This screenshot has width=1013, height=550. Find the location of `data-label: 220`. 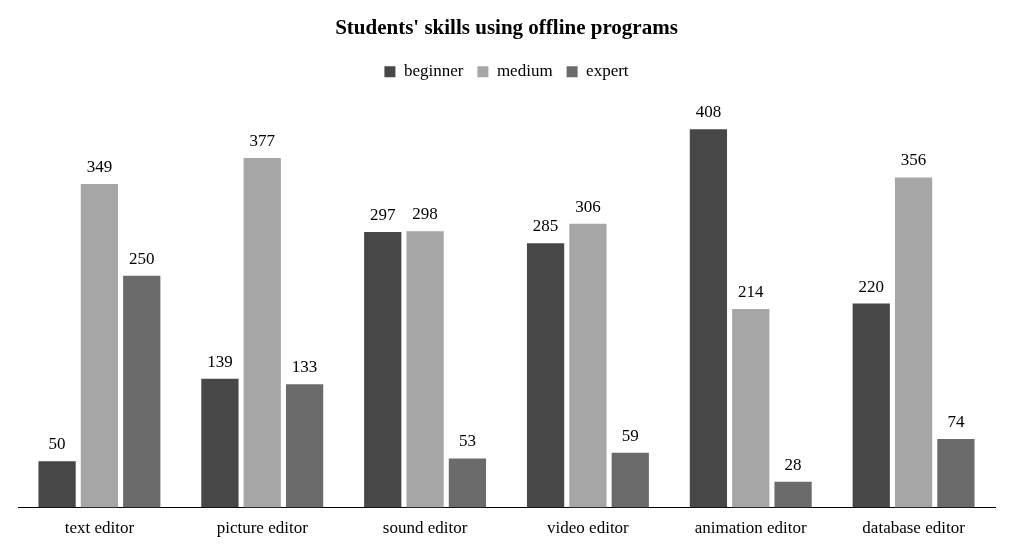

data-label: 220 is located at coordinates (871, 286).